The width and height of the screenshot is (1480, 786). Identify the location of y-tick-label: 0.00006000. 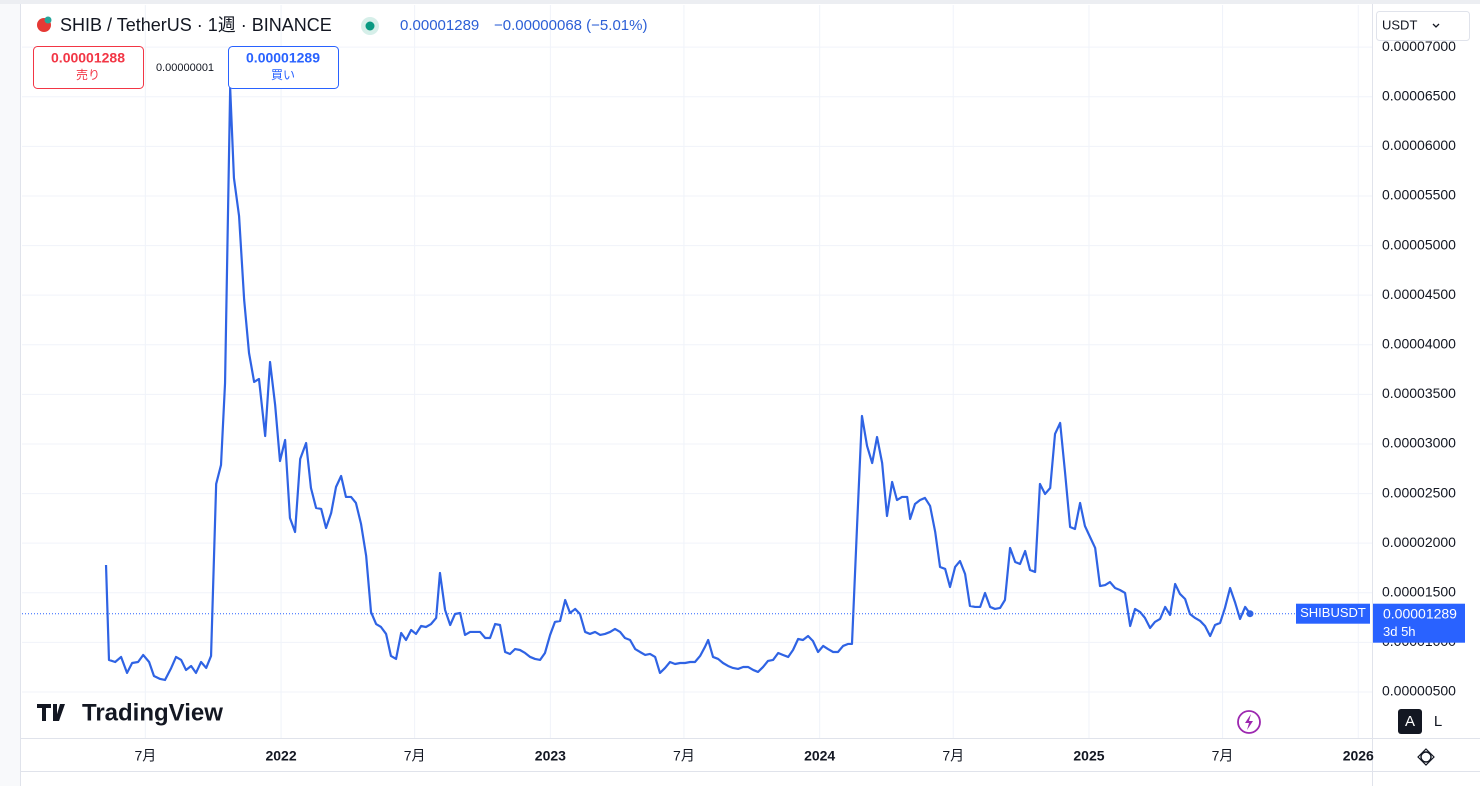
(1419, 145).